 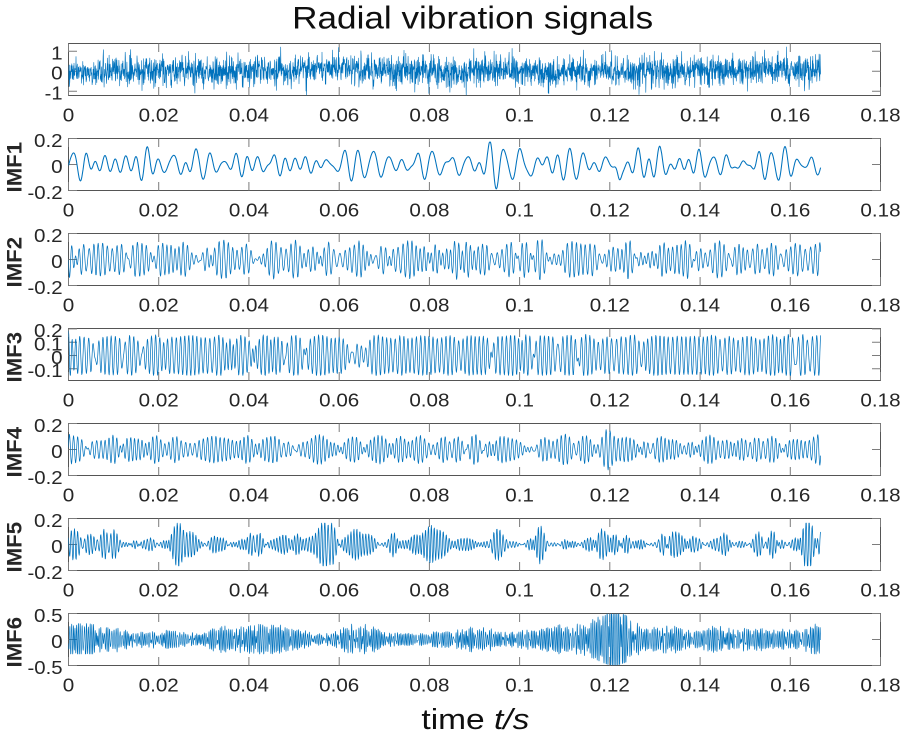 What do you see at coordinates (15, 642) in the screenshot?
I see `svg-text: IMF6` at bounding box center [15, 642].